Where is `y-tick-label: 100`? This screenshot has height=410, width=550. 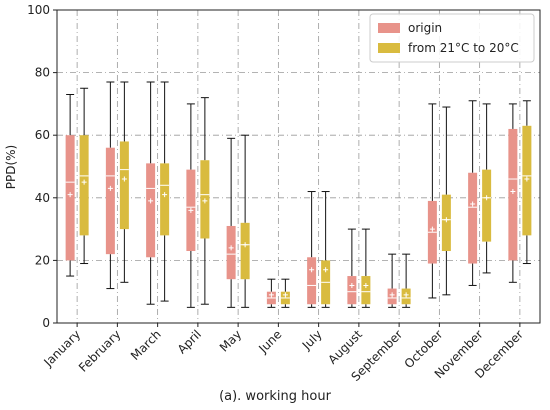 y-tick-label: 100 is located at coordinates (38, 10).